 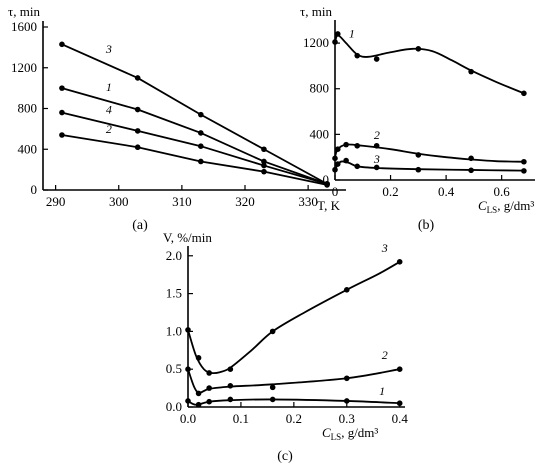 I want to click on y-tick-label: 0.5, so click(x=174, y=368).